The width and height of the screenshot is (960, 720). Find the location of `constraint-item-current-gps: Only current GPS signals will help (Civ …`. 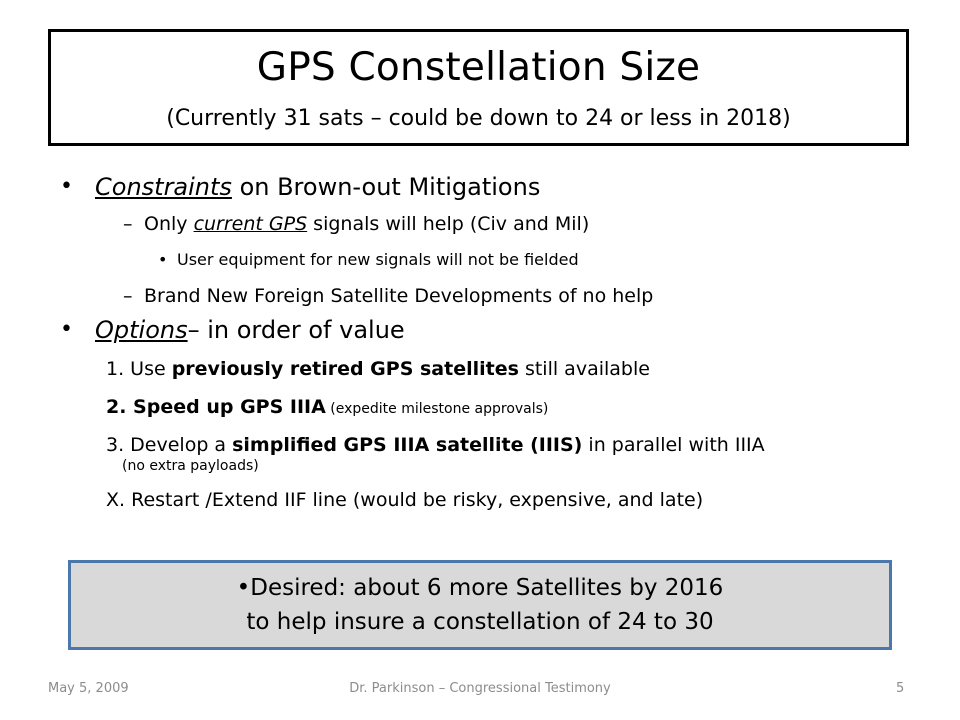

constraint-item-current-gps: Only current GPS signals will help (Civ … is located at coordinates (366, 224).